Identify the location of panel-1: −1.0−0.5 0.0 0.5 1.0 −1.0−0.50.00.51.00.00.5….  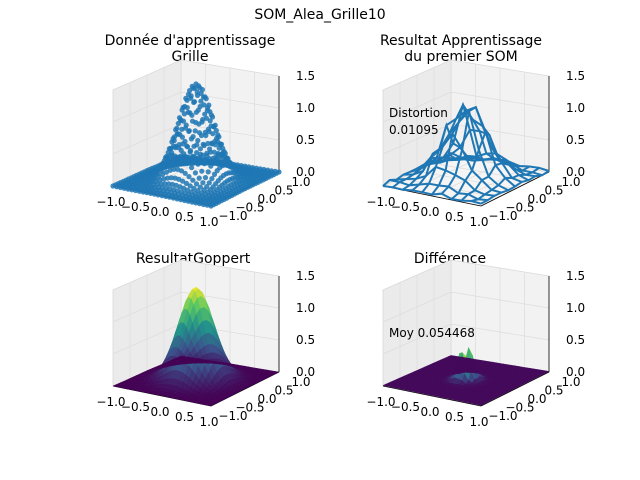
(205, 144).